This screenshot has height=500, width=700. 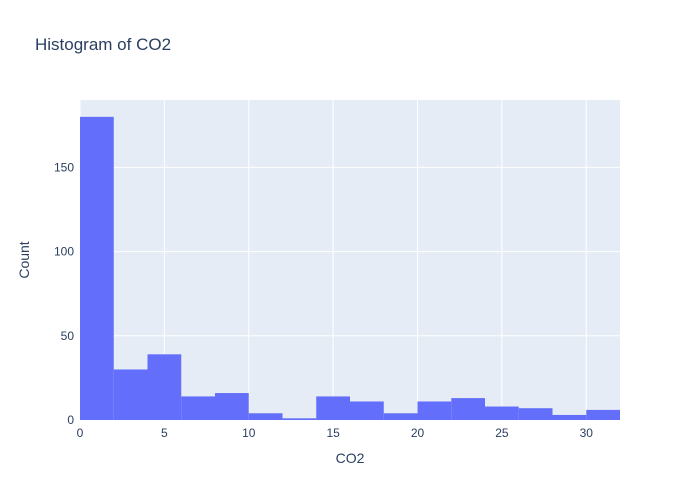 What do you see at coordinates (502, 433) in the screenshot?
I see `x-tick-label: 25` at bounding box center [502, 433].